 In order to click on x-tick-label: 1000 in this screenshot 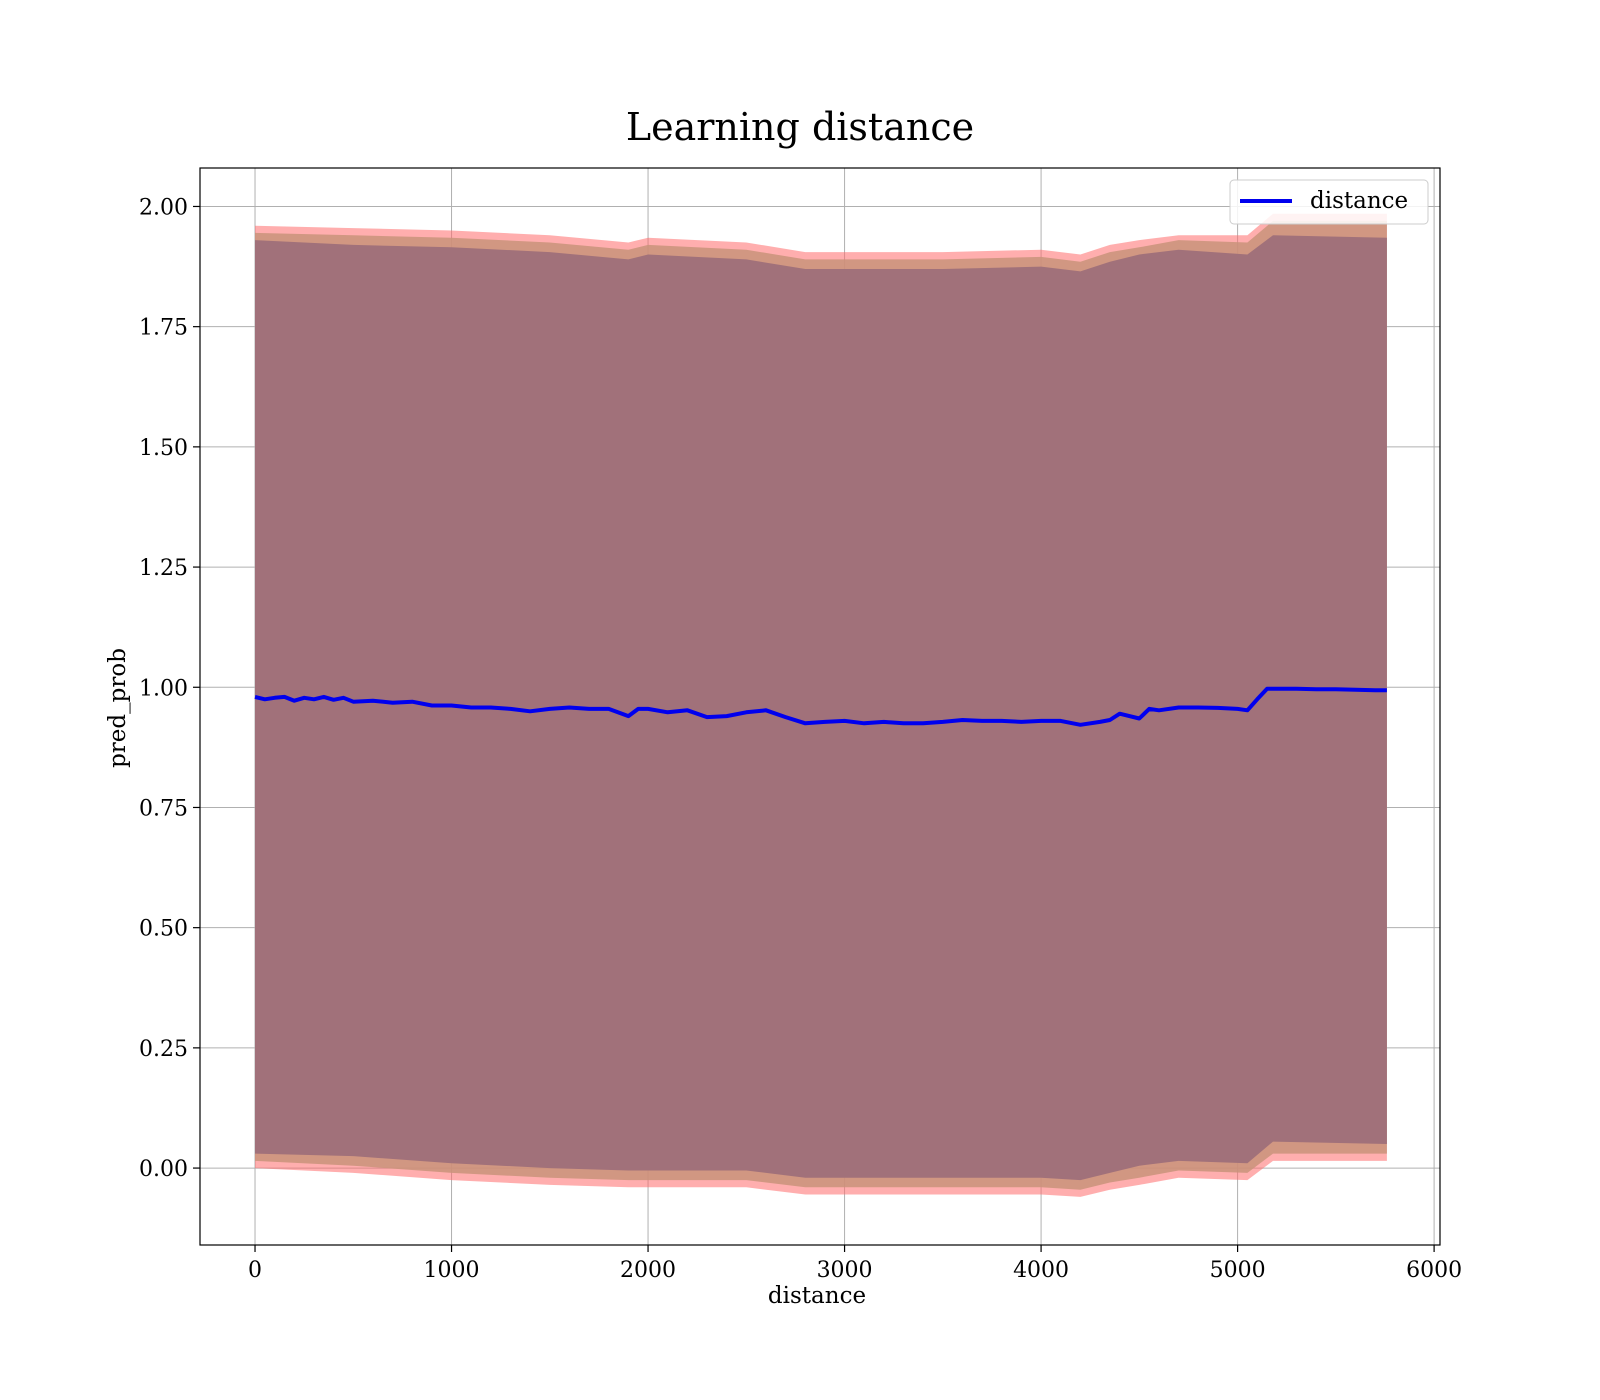, I will do `click(452, 1270)`.